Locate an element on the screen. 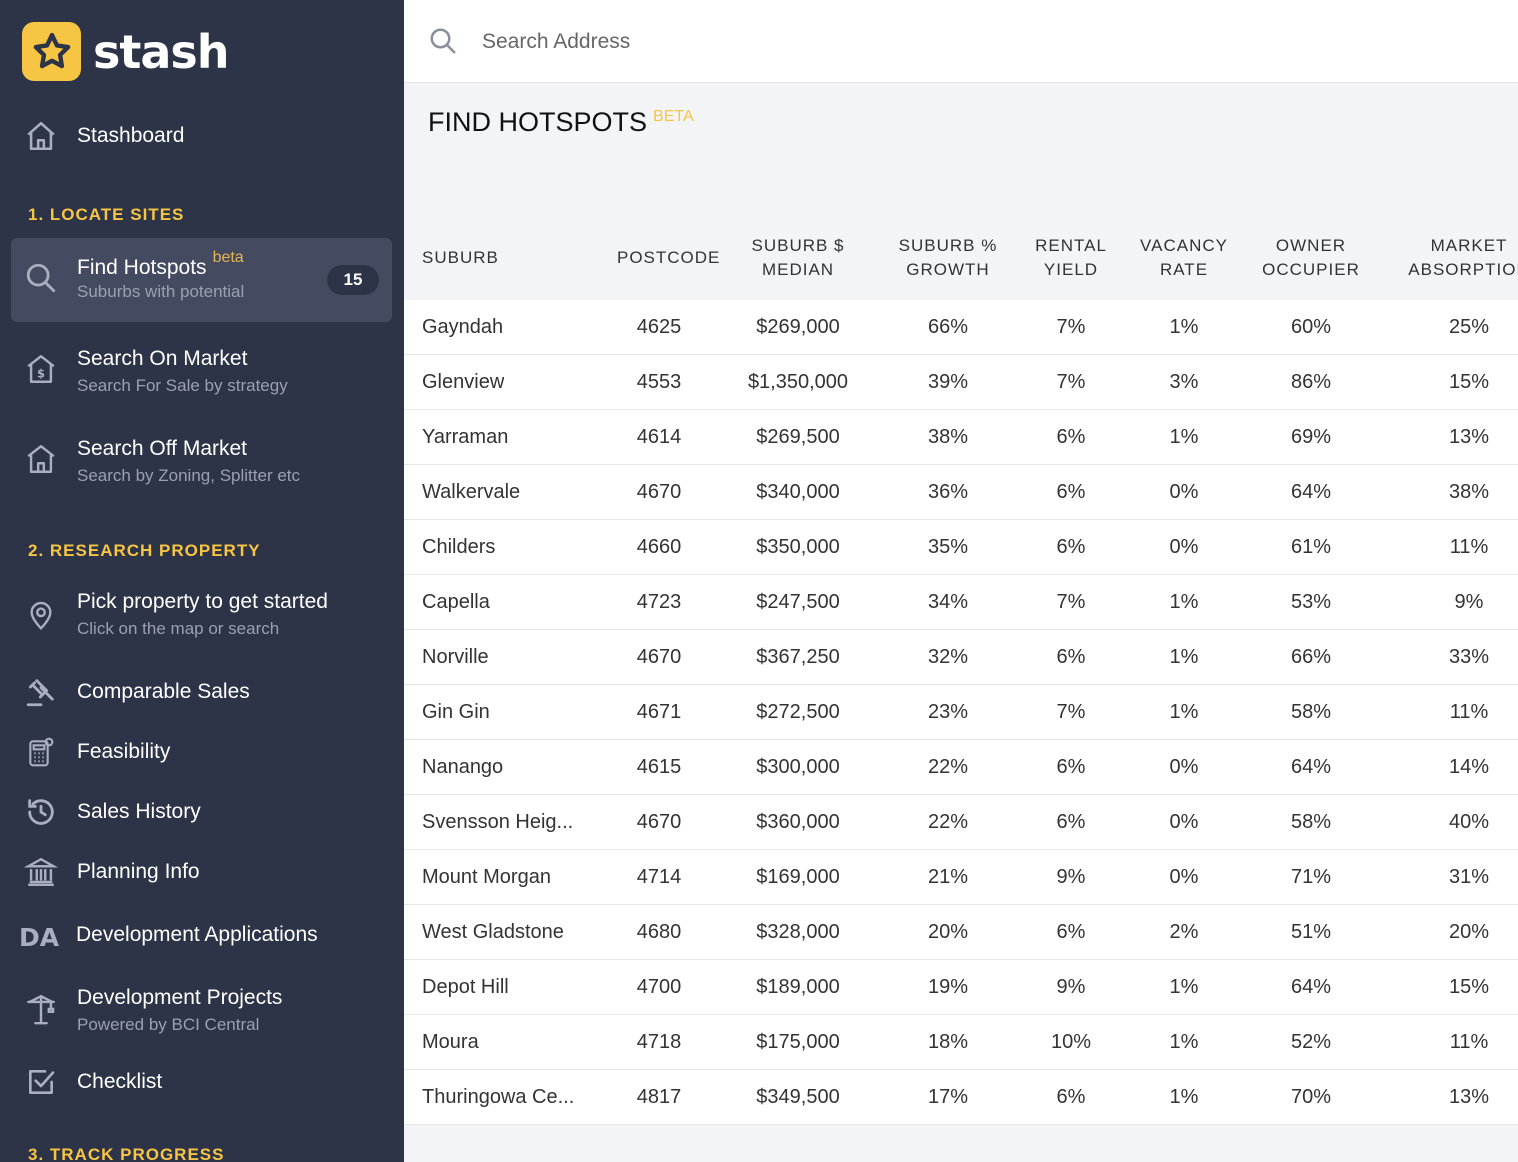 This screenshot has height=1162, width=1518. cell-growth: 19% is located at coordinates (948, 987).